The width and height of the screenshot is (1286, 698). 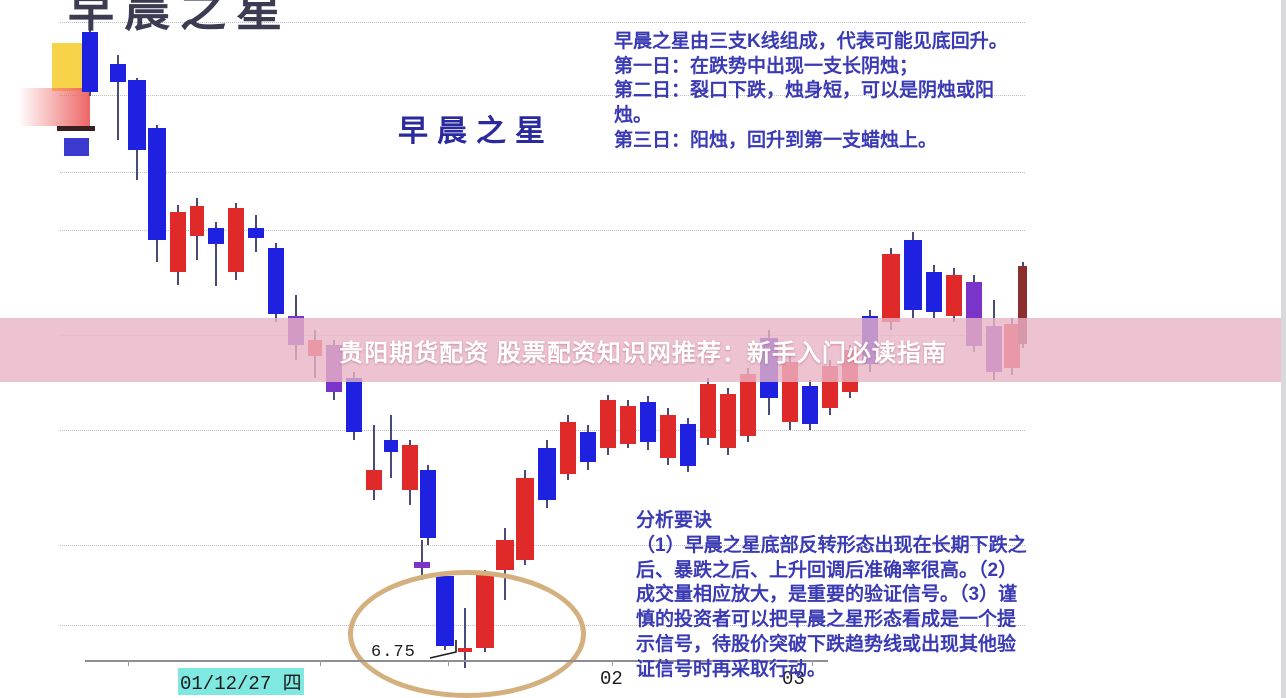 I want to click on bottom-annotation-heading: 分析要诀, so click(x=674, y=521).